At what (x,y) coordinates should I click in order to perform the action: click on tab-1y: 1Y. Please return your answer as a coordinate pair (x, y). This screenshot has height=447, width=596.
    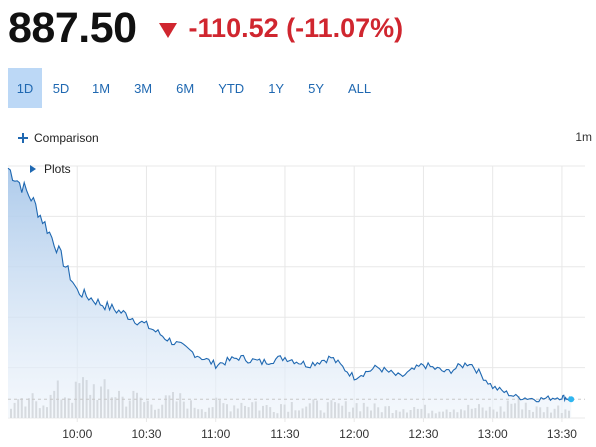
    Looking at the image, I should click on (276, 88).